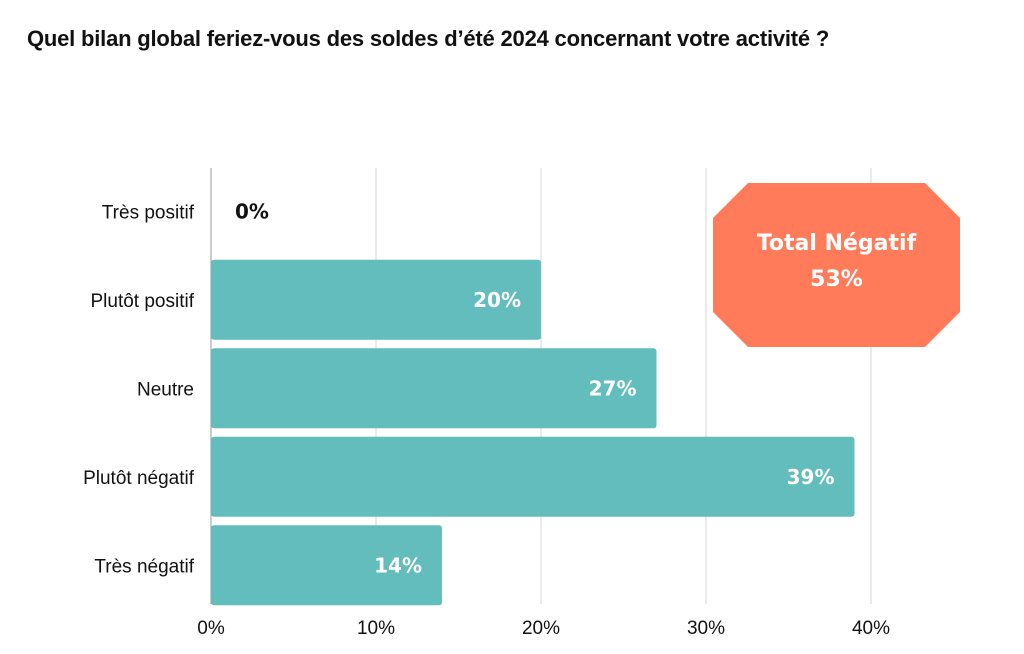 The width and height of the screenshot is (1024, 654). What do you see at coordinates (541, 628) in the screenshot?
I see `x-tick-label: 20%` at bounding box center [541, 628].